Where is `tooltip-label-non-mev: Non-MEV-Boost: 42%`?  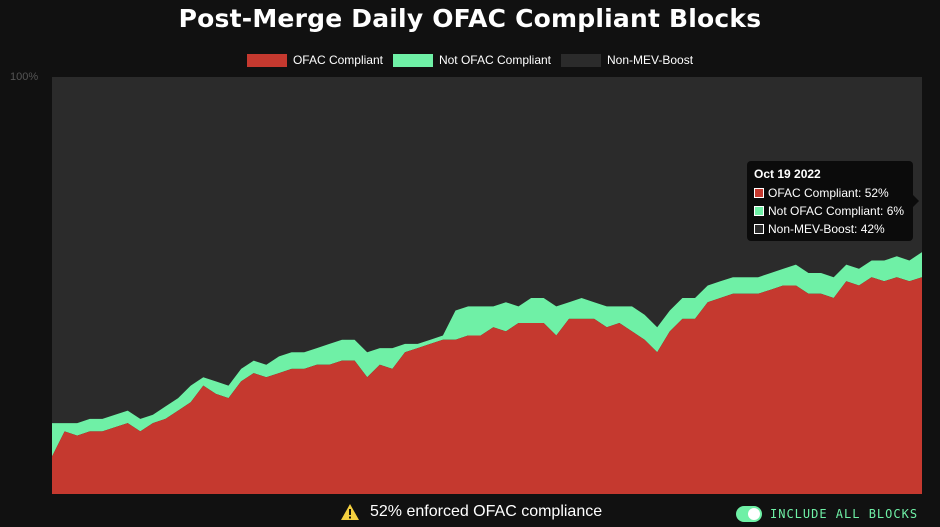
tooltip-label-non-mev: Non-MEV-Boost: 42% is located at coordinates (826, 229).